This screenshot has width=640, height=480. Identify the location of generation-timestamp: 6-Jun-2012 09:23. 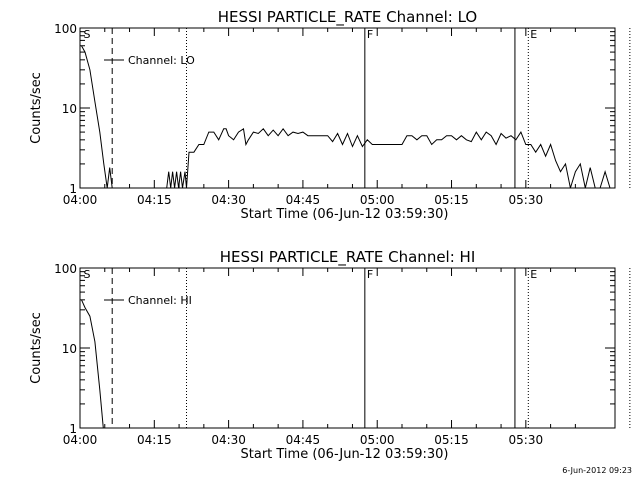
(597, 470).